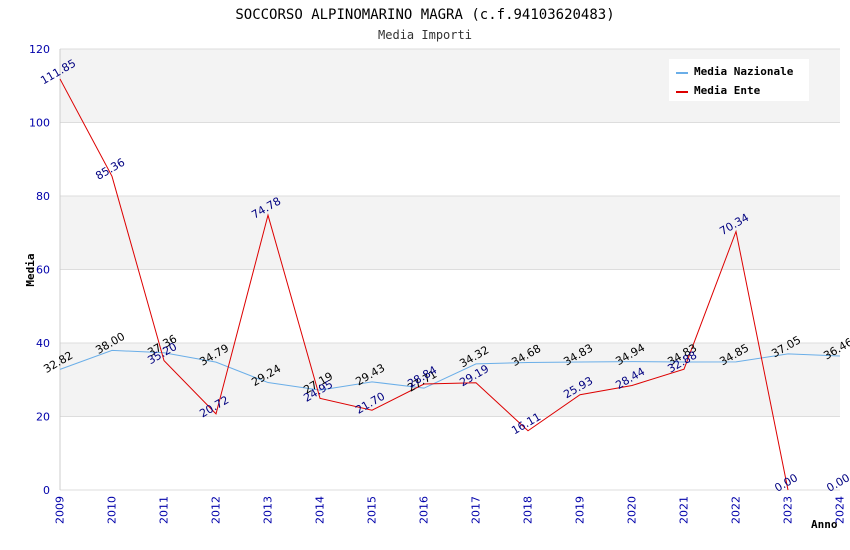 This screenshot has width=850, height=550. What do you see at coordinates (425, 35) in the screenshot?
I see `chart-subtitle: Media Importi` at bounding box center [425, 35].